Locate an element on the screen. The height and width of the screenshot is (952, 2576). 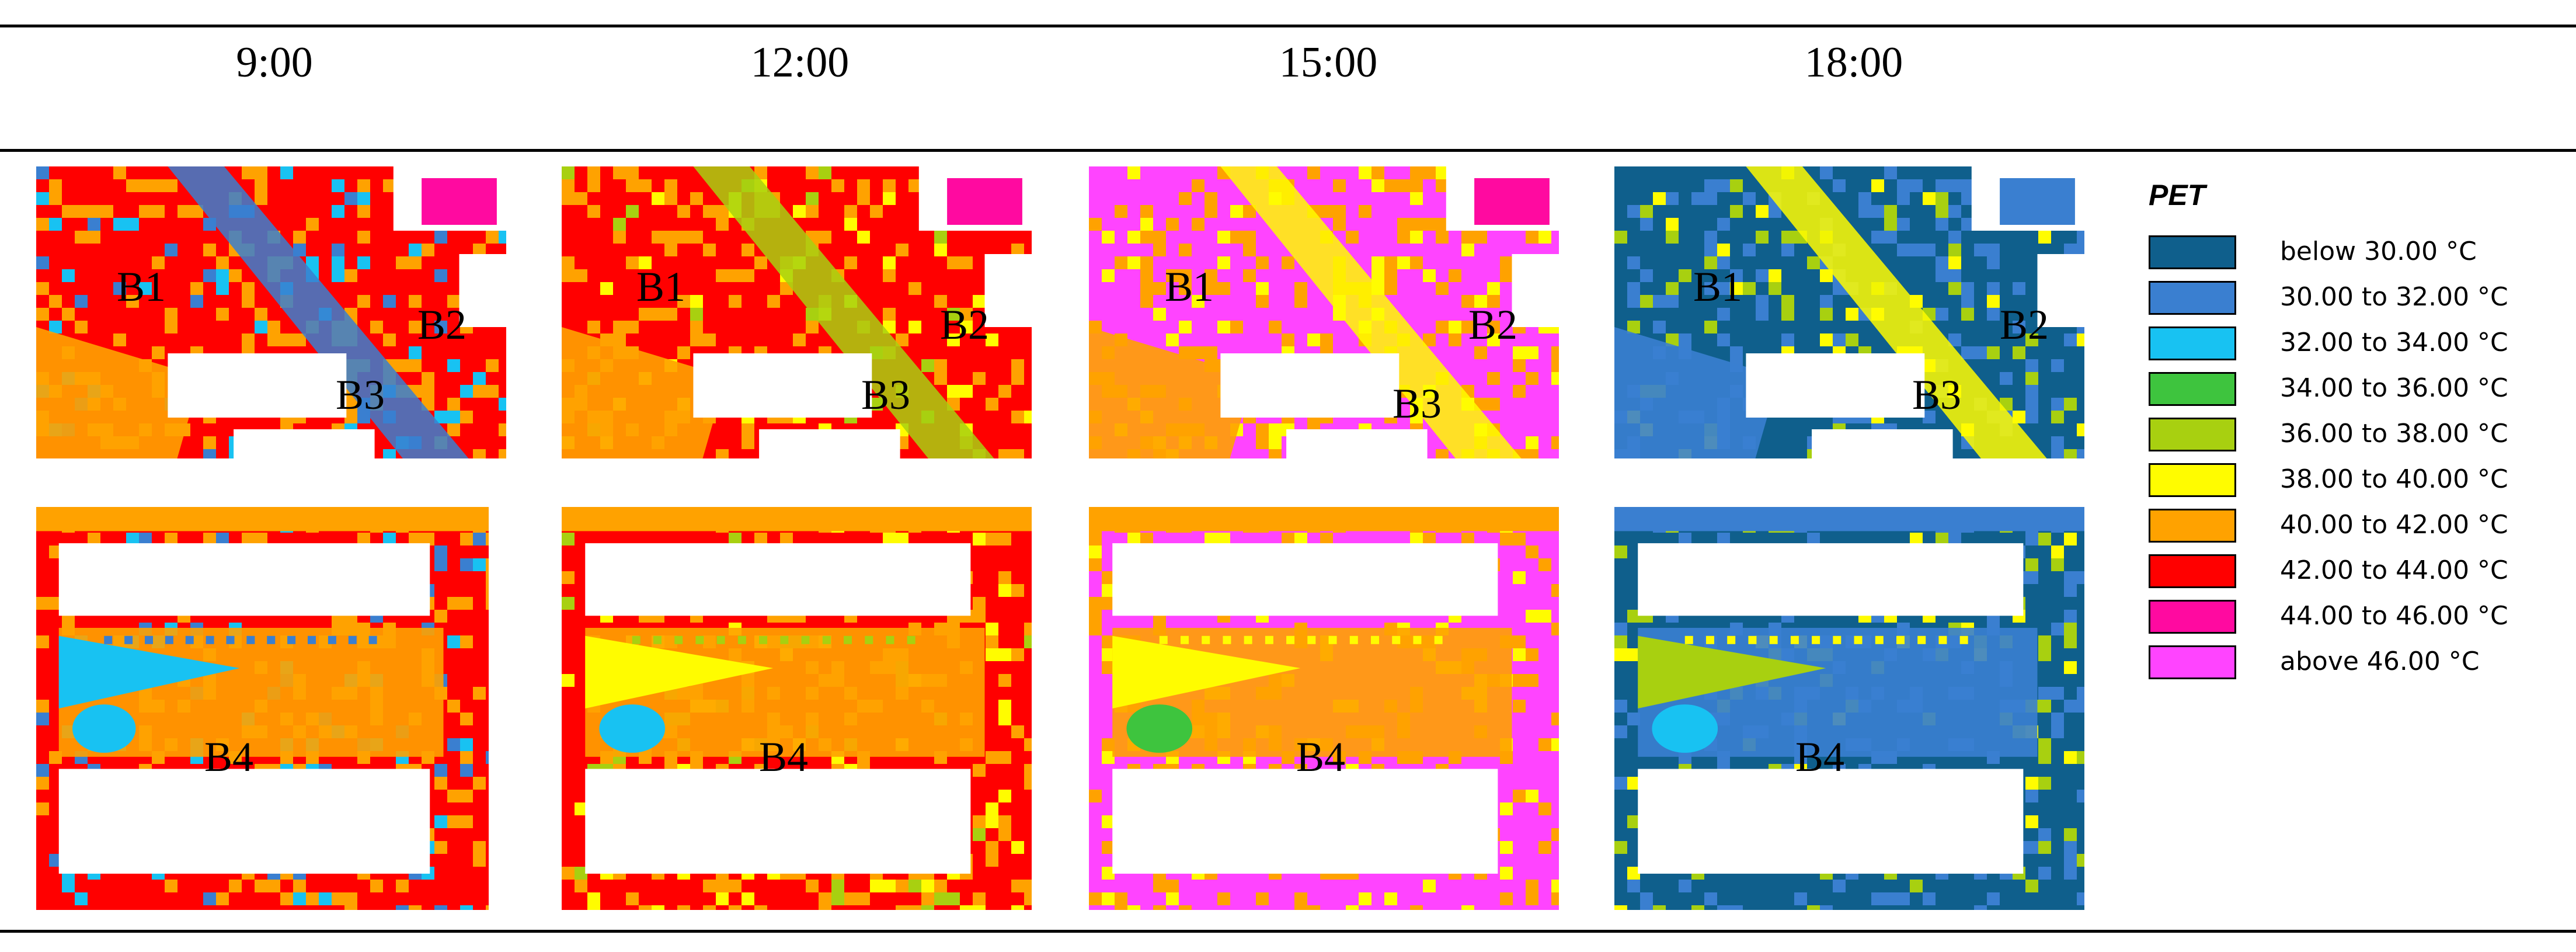
column-header-1500: 15:00 is located at coordinates (1328, 62).